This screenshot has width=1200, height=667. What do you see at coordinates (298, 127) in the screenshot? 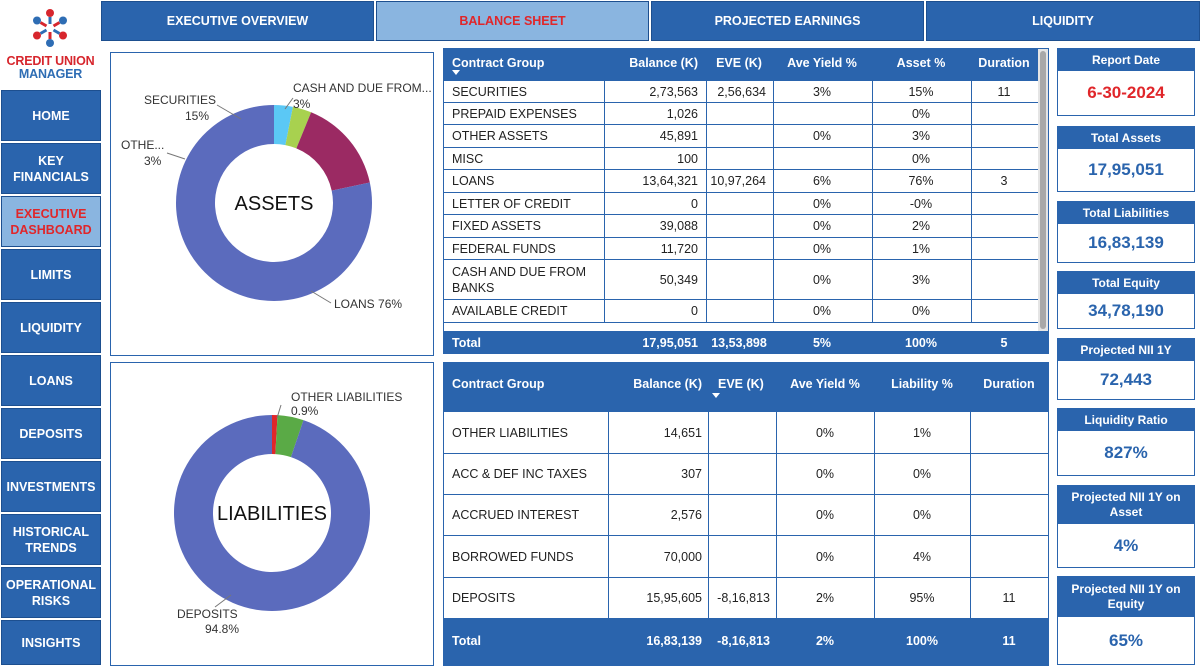
I see `slice-other-assets` at bounding box center [298, 127].